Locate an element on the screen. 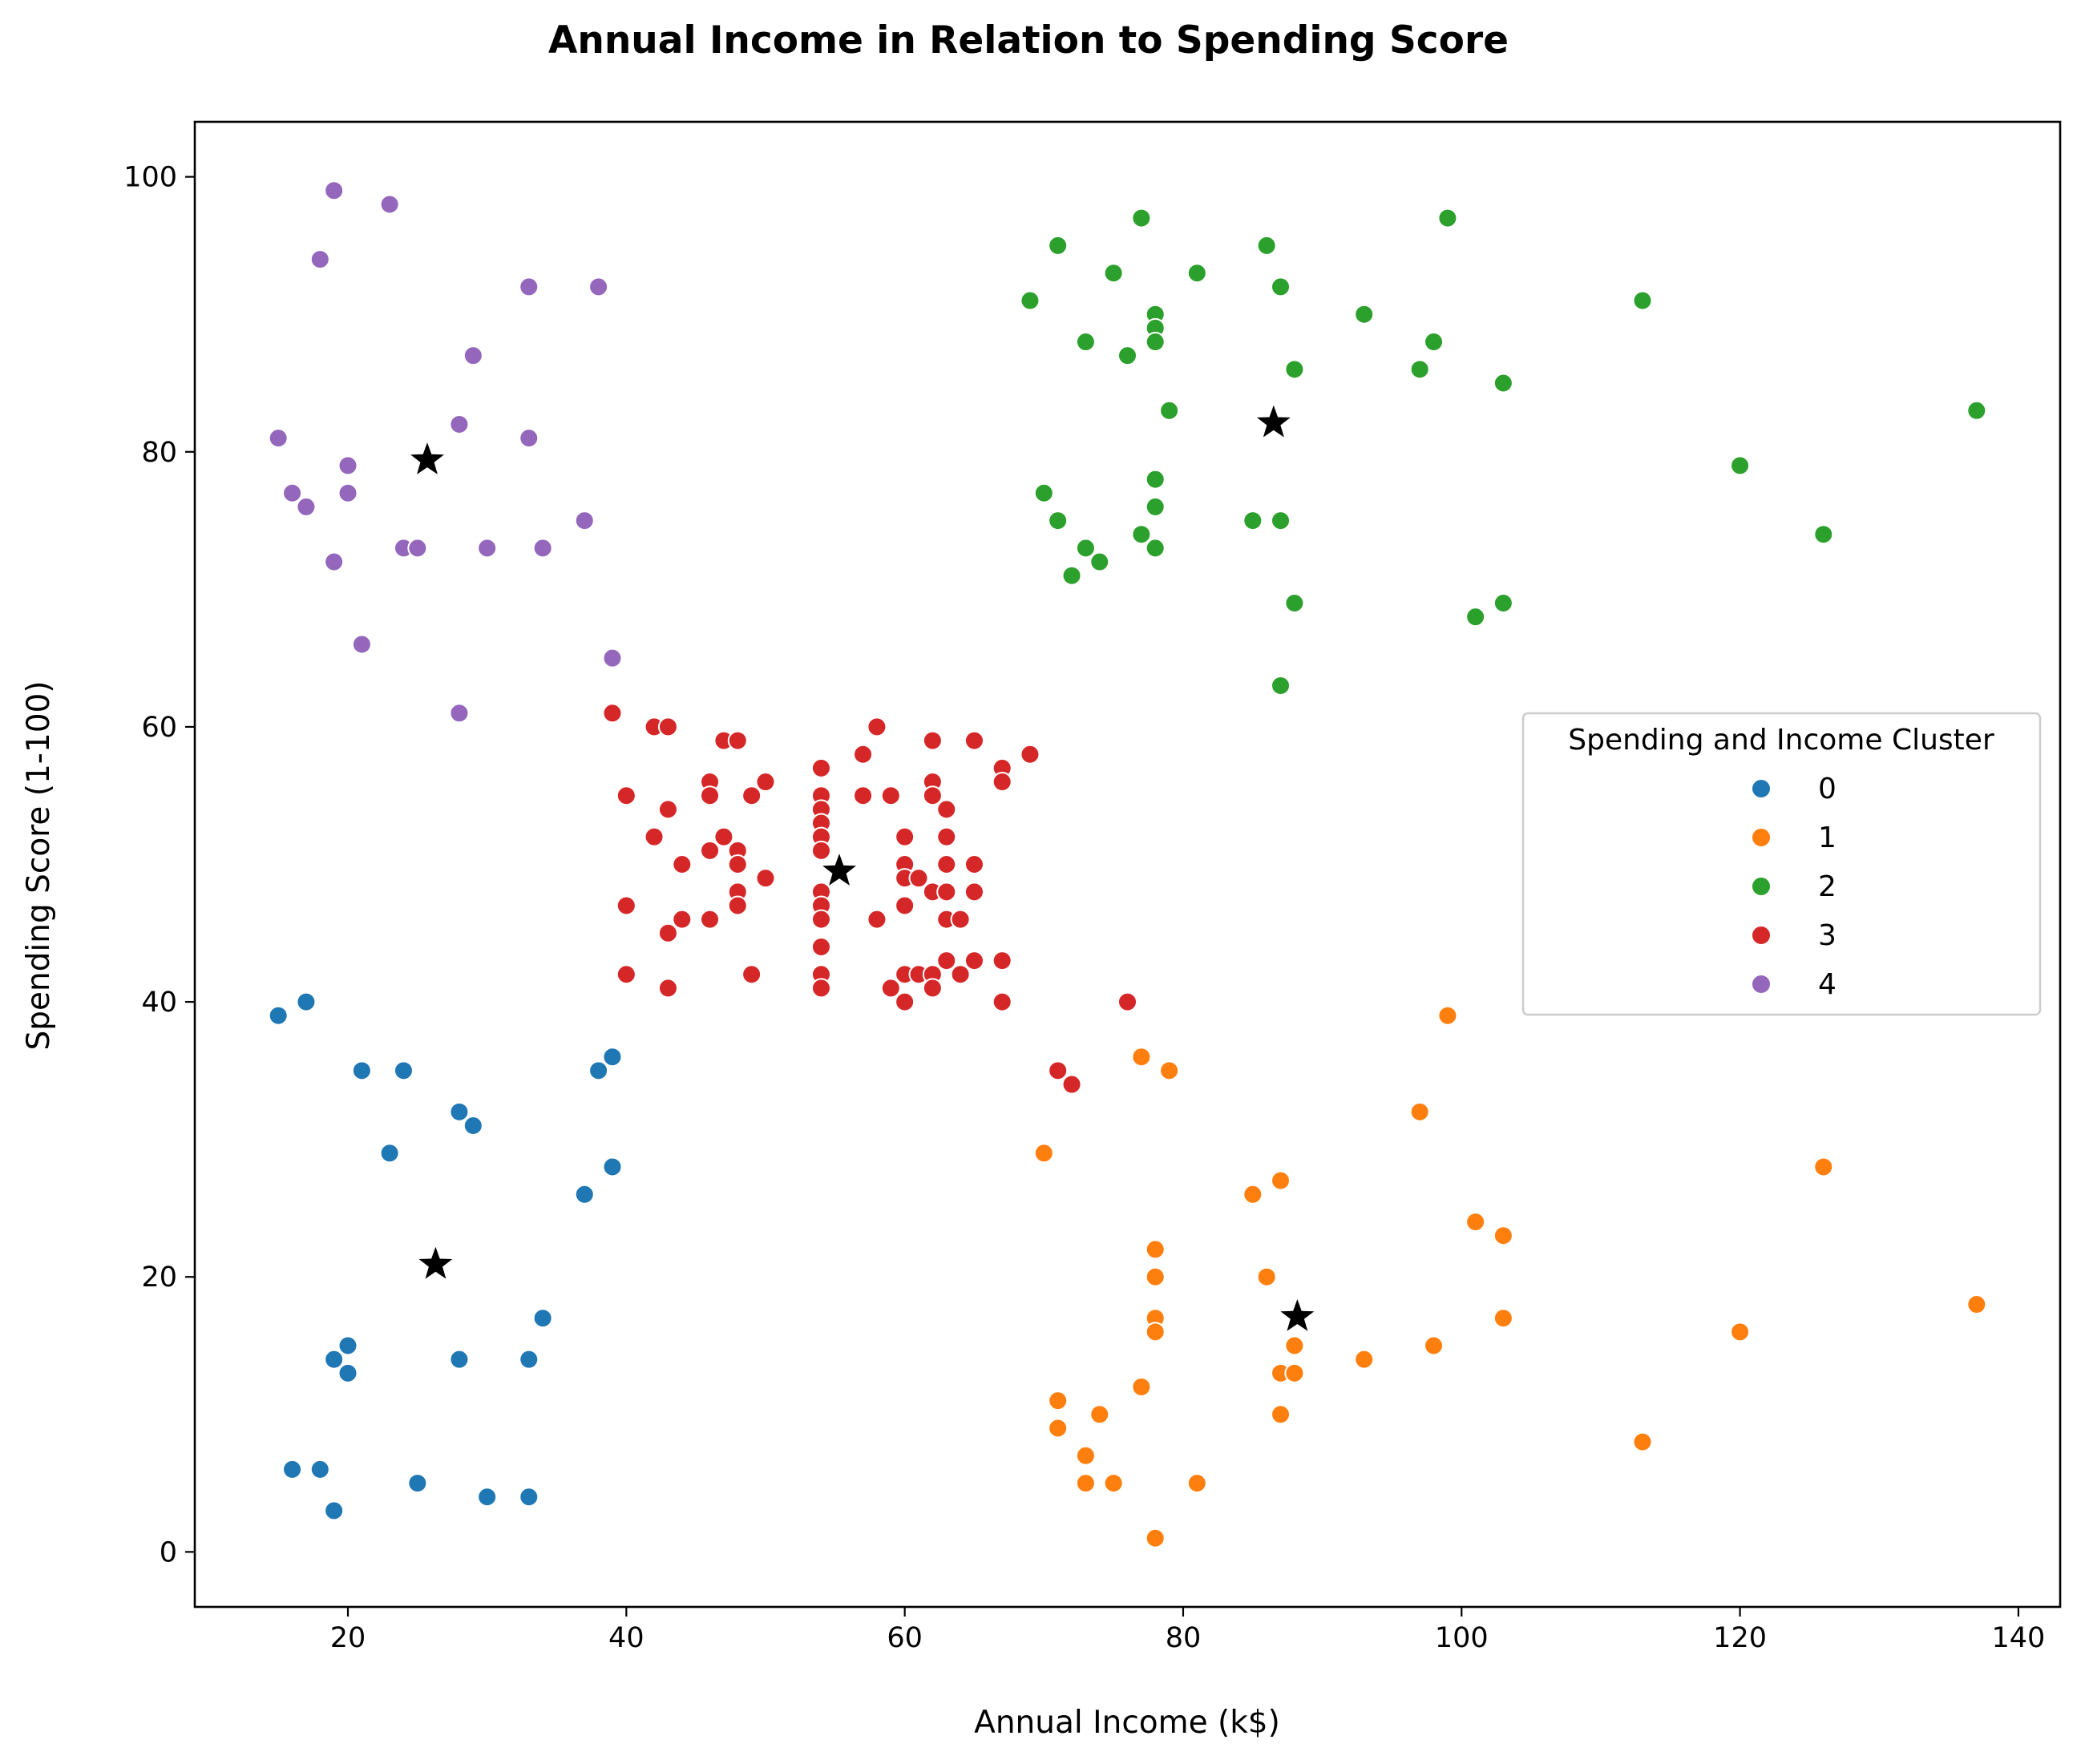 The height and width of the screenshot is (1764, 2081). x-tick-label: 140 is located at coordinates (2018, 1638).